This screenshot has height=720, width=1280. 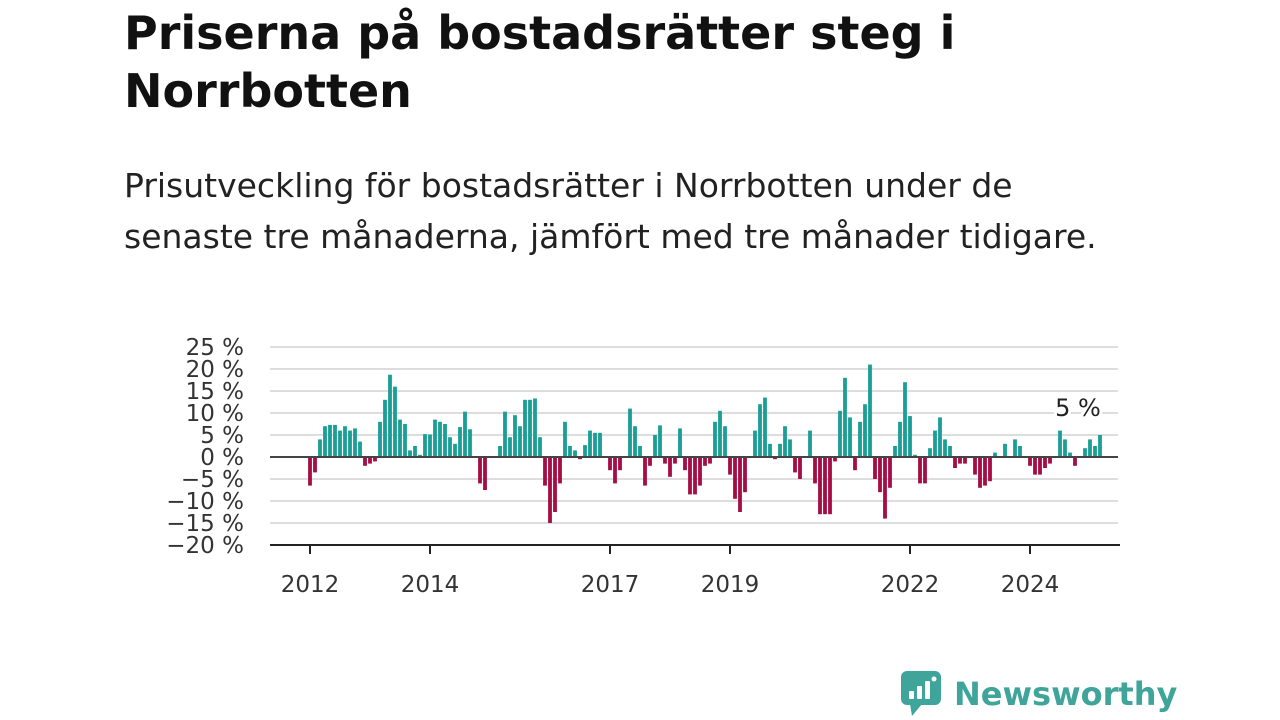 What do you see at coordinates (910, 585) in the screenshot?
I see `x-tick-label: 2022` at bounding box center [910, 585].